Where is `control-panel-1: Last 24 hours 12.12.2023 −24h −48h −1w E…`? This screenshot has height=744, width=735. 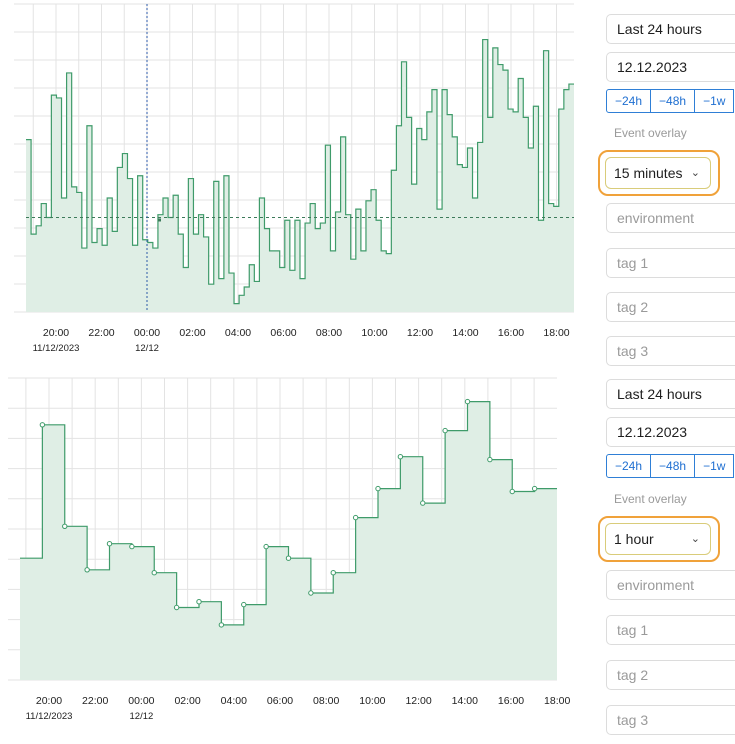 control-panel-1: Last 24 hours 12.12.2023 −24h −48h −1w E… is located at coordinates (666, 185).